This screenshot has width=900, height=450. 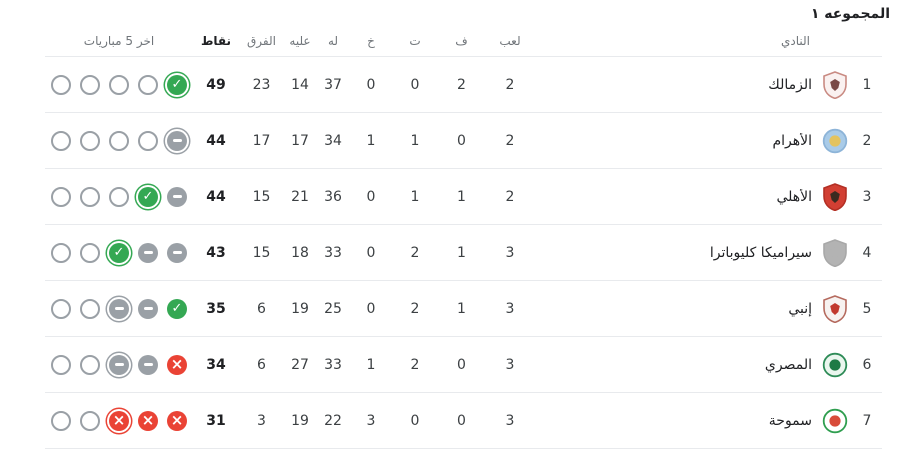 I want to click on club-name: الزمالك, so click(x=790, y=84).